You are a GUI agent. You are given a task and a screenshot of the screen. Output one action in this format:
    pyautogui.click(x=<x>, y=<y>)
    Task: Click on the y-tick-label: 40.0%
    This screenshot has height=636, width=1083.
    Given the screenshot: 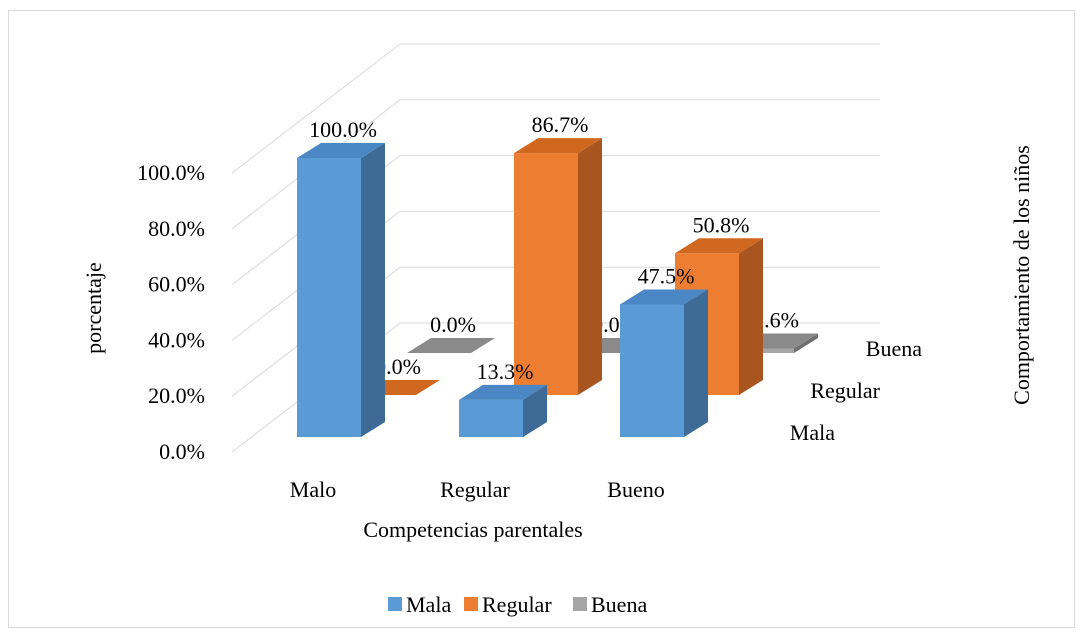 What is the action you would take?
    pyautogui.click(x=176, y=339)
    